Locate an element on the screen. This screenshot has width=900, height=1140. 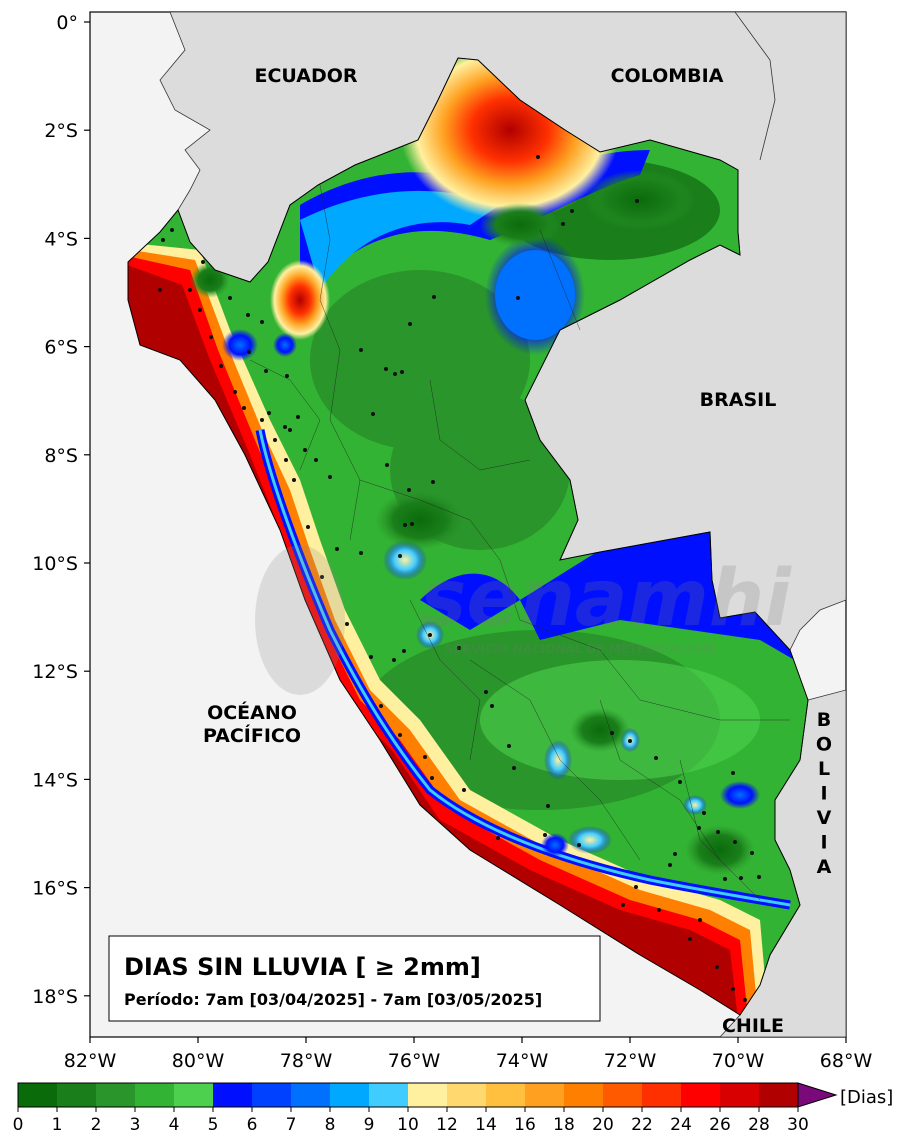
colorbar-extend-arrow is located at coordinates (817, 1095).